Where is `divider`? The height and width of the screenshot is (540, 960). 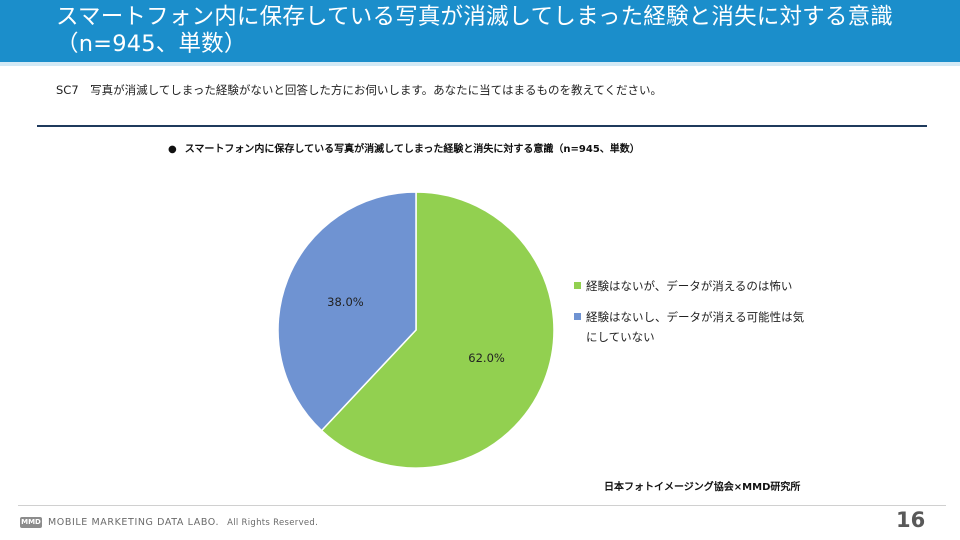
divider is located at coordinates (482, 126).